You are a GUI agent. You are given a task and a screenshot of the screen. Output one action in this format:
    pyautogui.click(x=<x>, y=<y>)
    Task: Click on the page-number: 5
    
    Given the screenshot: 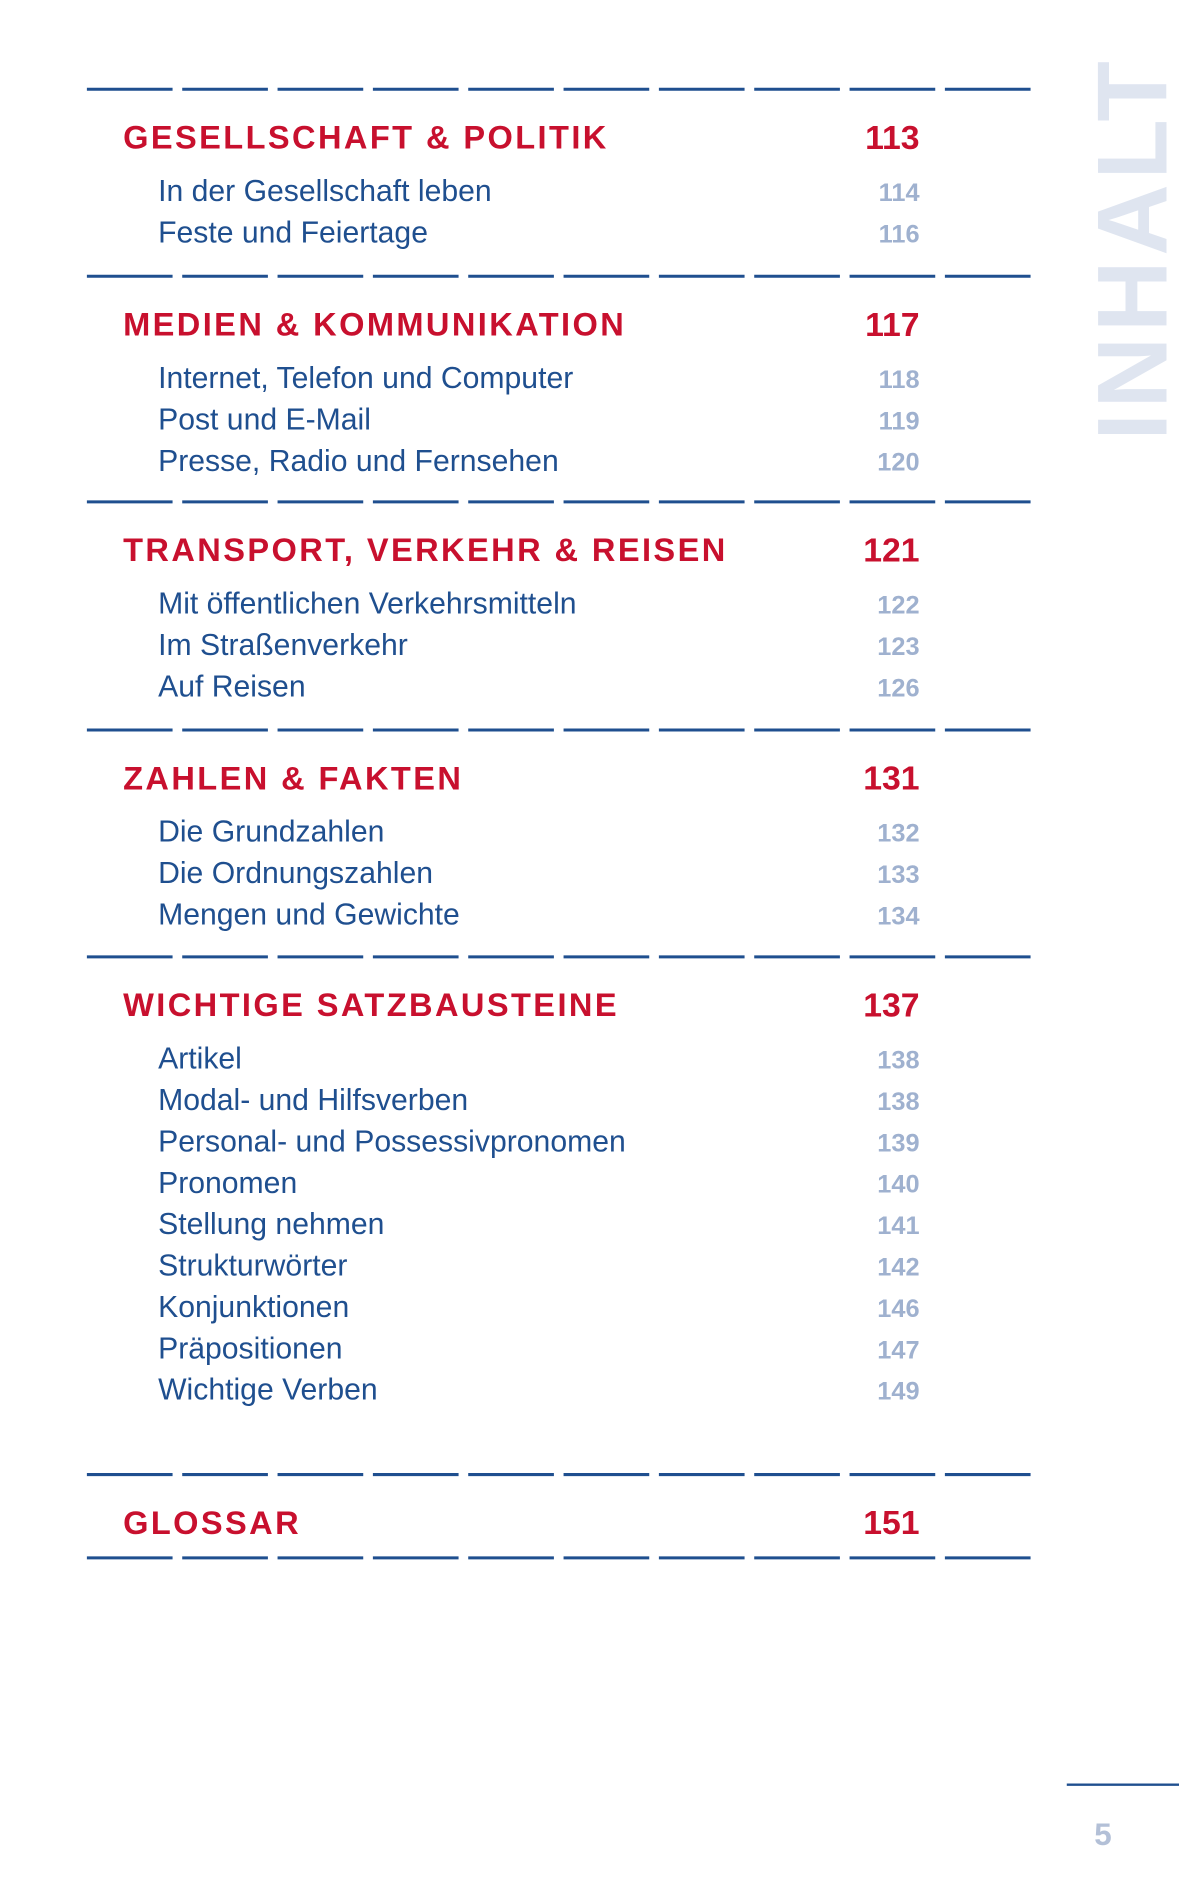 What is the action you would take?
    pyautogui.click(x=1102, y=1834)
    